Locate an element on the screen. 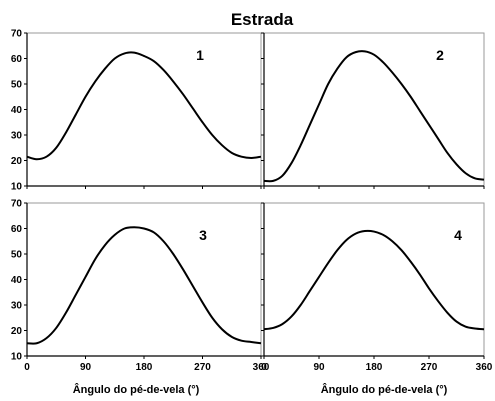  panel-label: 4 is located at coordinates (458, 235).